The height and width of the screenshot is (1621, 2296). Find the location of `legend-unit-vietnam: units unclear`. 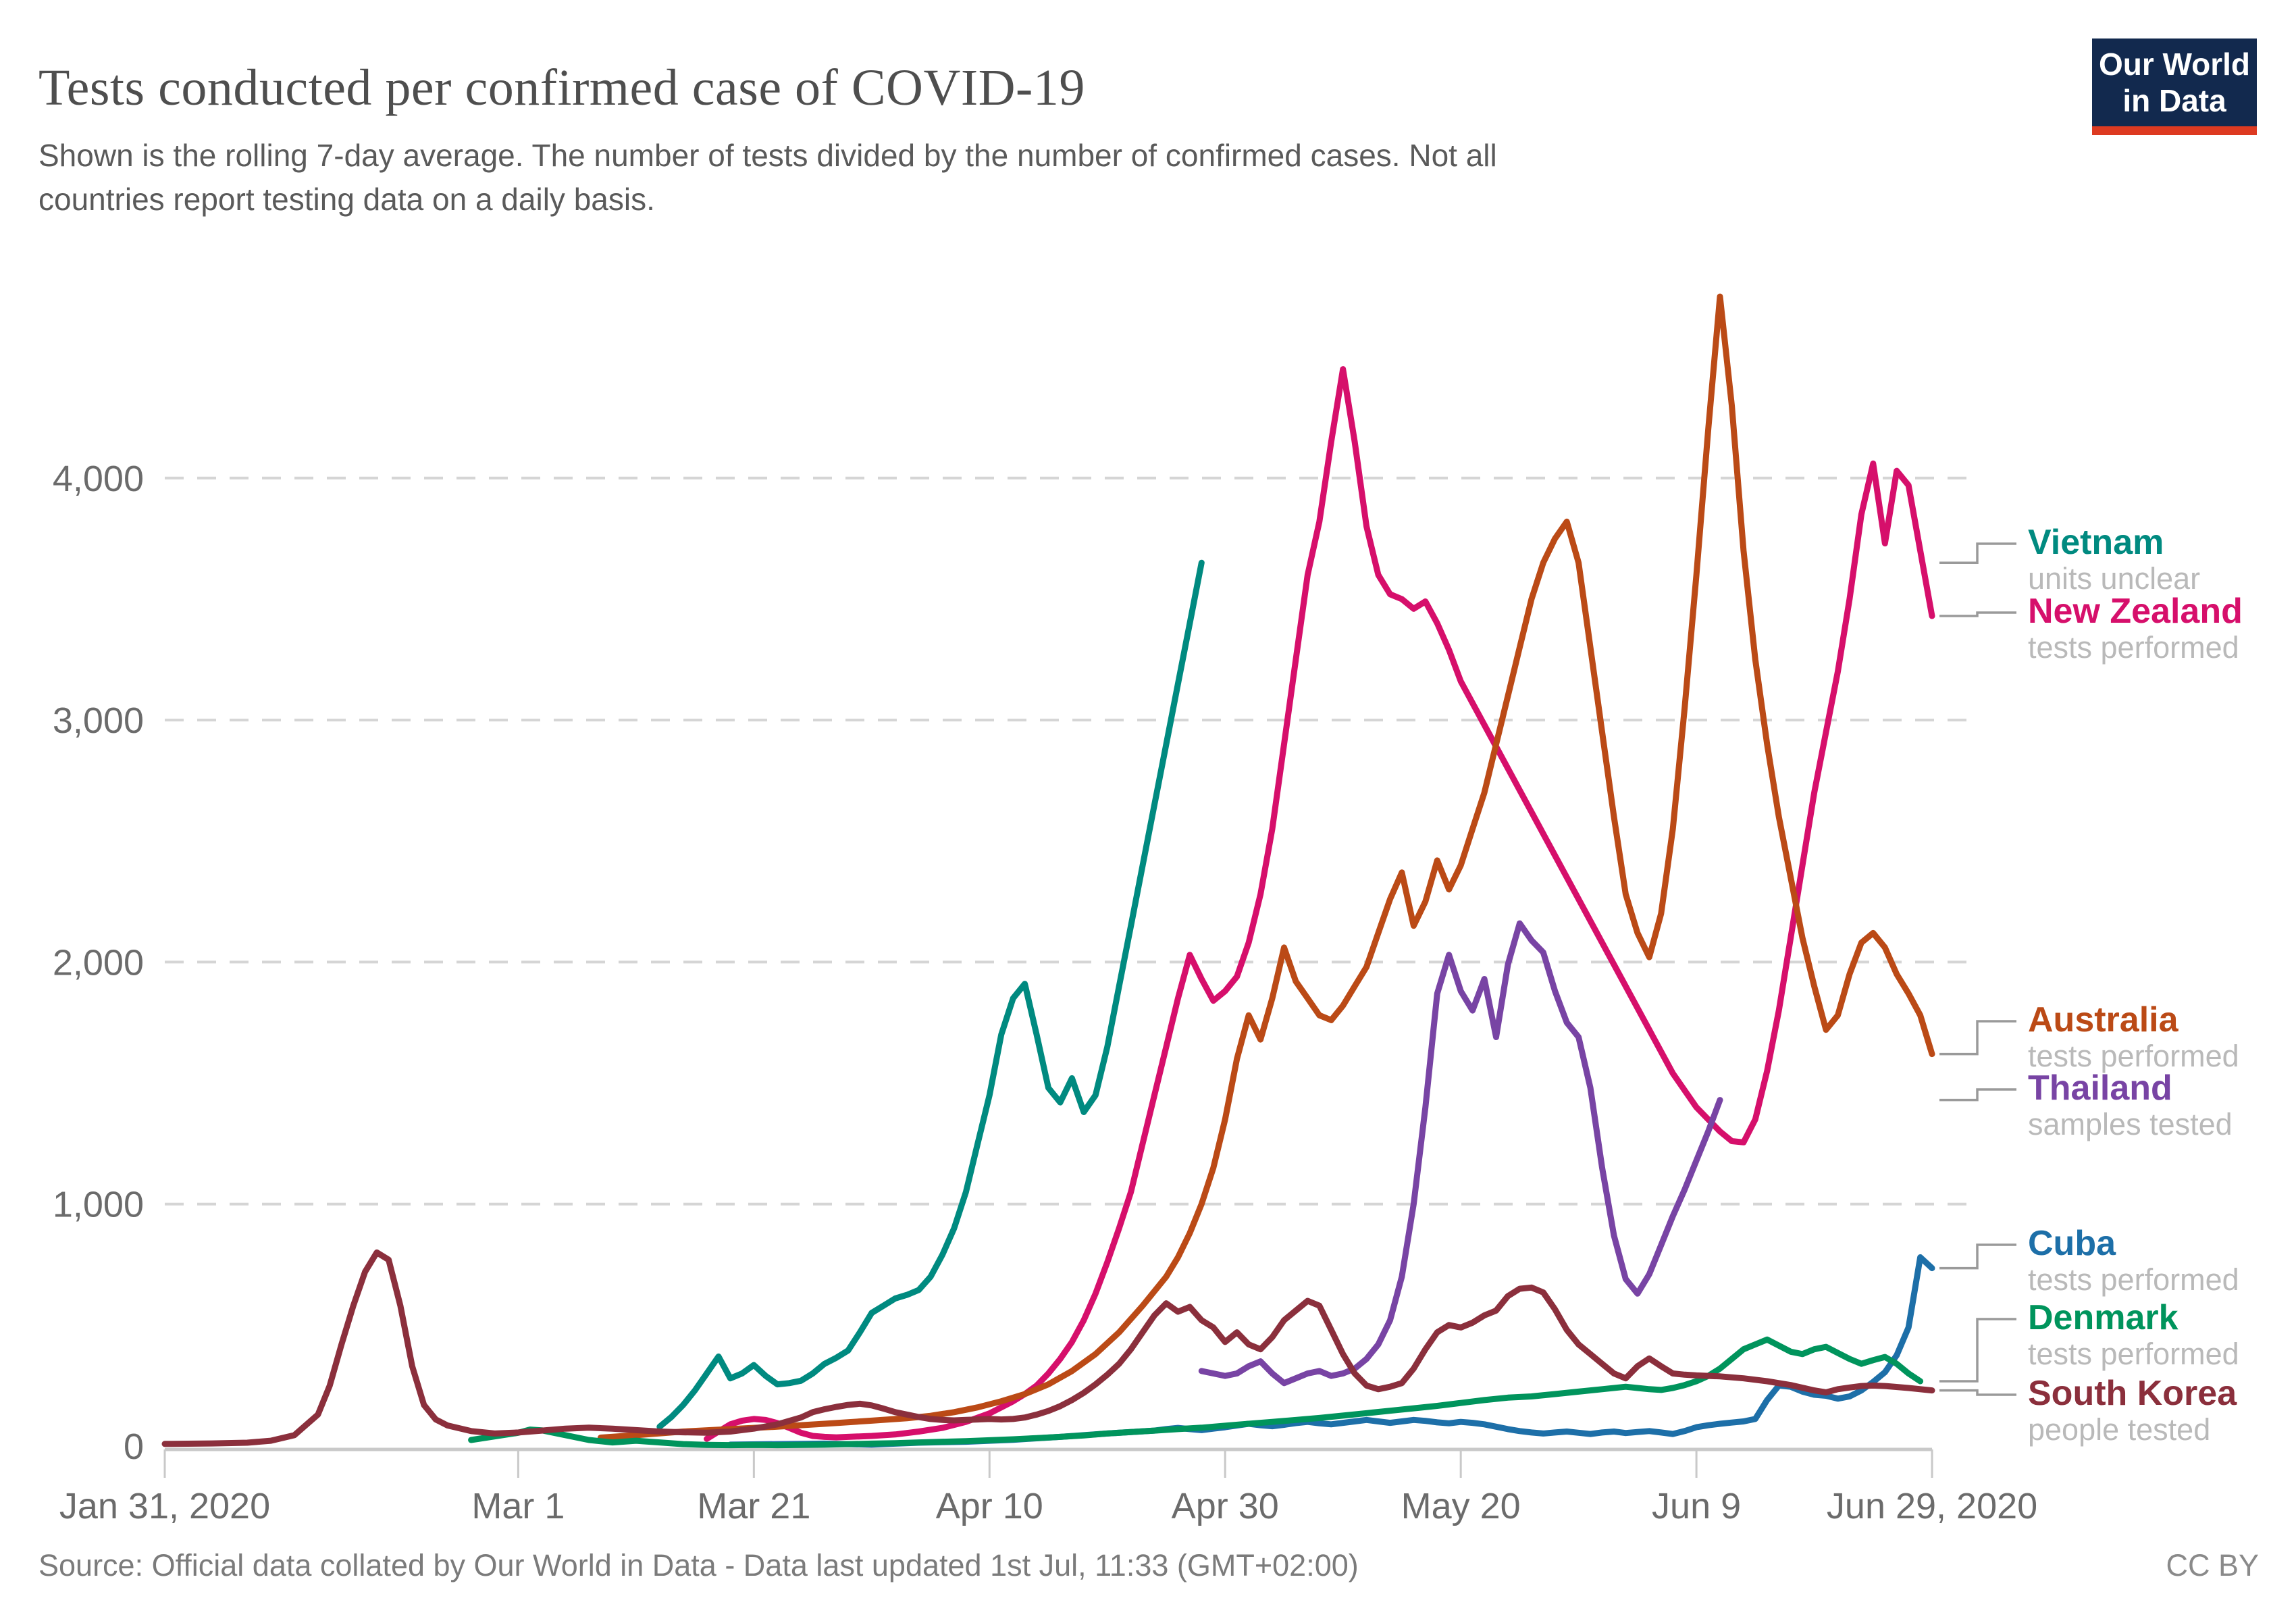

legend-unit-vietnam: units unclear is located at coordinates (2114, 578).